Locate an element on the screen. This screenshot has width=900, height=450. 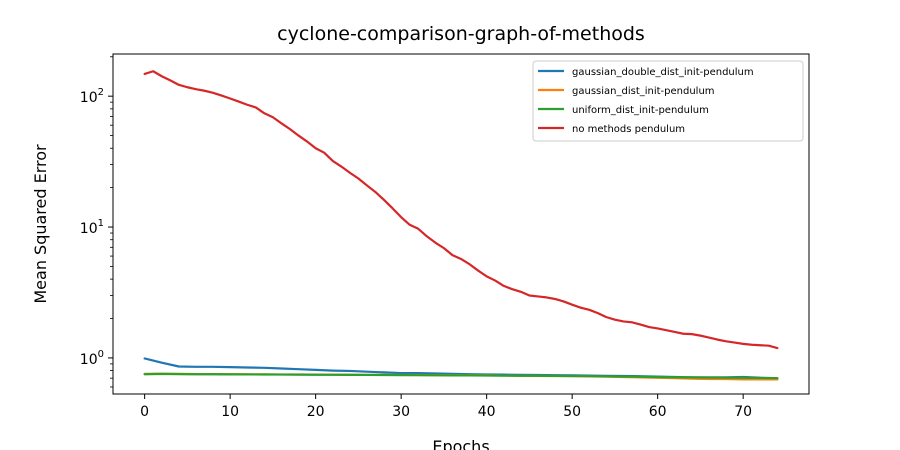
legend-label: uniform_dist_init-pendulum is located at coordinates (640, 110).